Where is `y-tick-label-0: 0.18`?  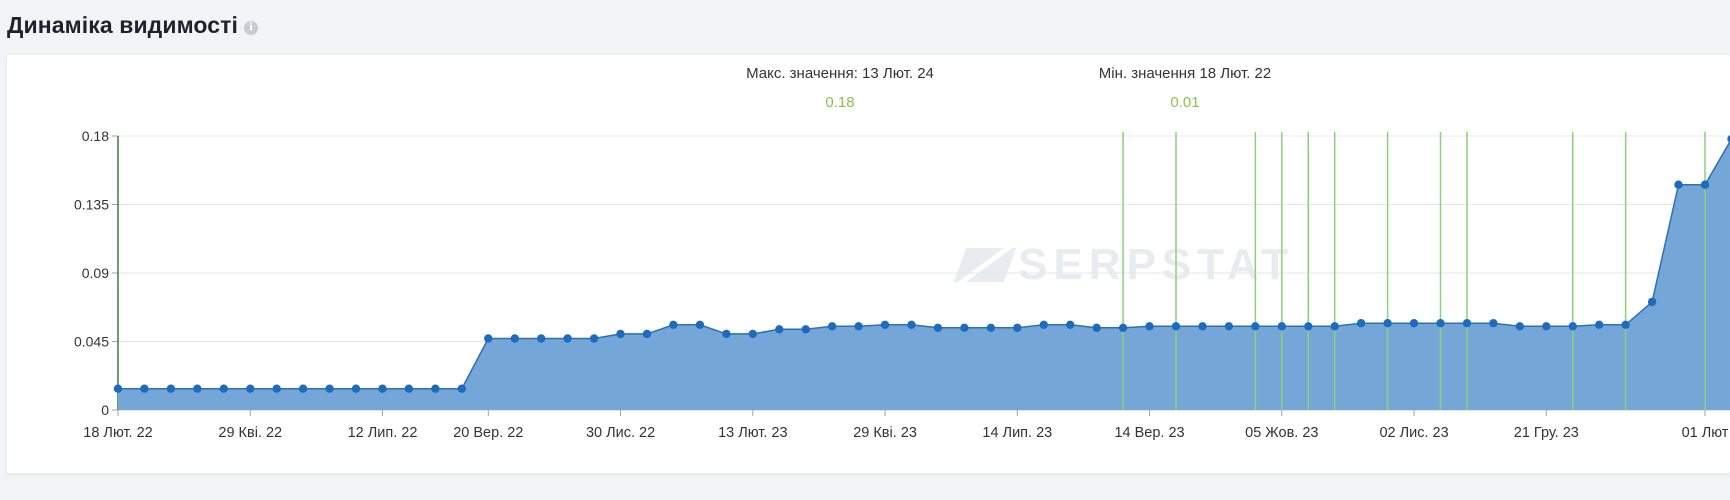
y-tick-label-0: 0.18 is located at coordinates (95, 136).